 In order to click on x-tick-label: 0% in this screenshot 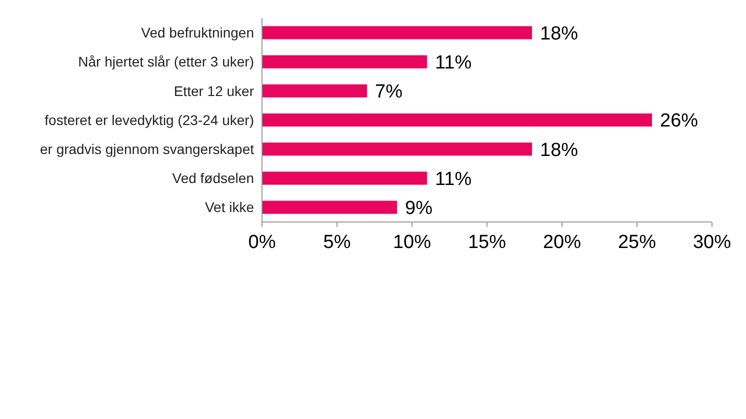, I will do `click(262, 242)`.